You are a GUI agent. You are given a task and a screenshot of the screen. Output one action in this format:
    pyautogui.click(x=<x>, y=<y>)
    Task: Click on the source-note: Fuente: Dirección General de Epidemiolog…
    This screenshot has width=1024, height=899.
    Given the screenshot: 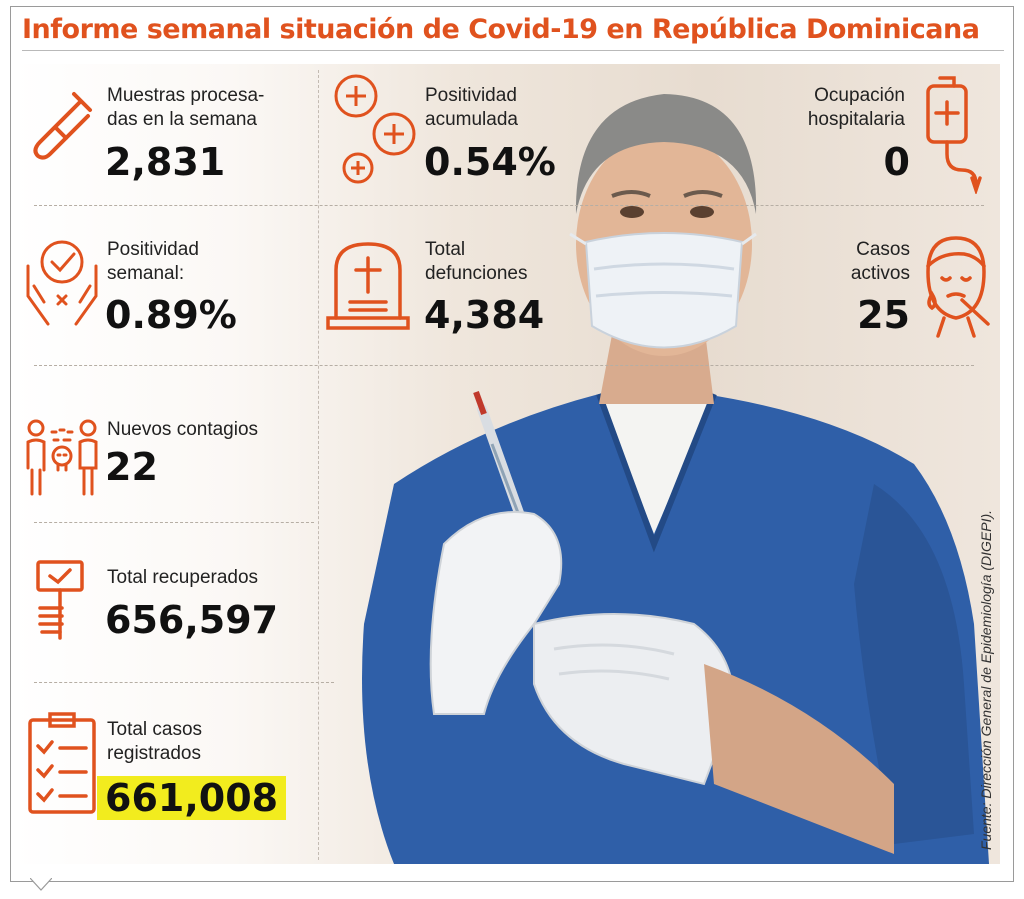 What is the action you would take?
    pyautogui.click(x=988, y=660)
    